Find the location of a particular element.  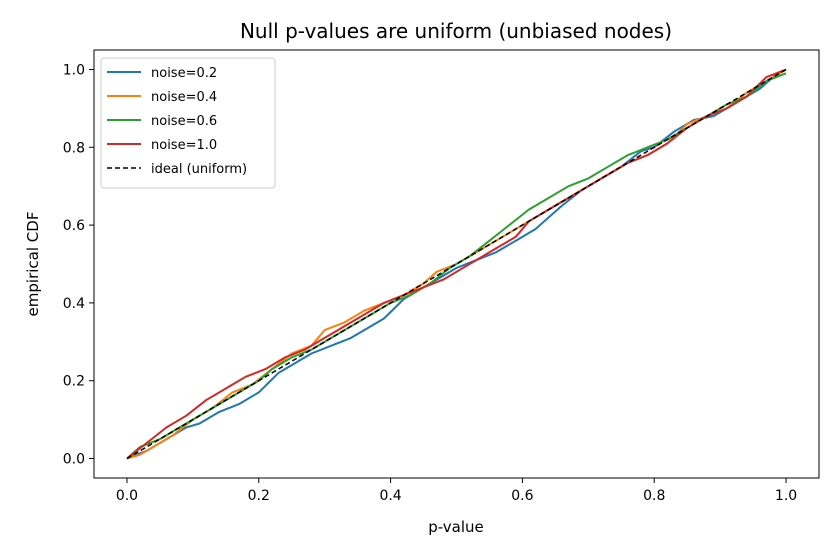

legend-label: ideal (uniform) is located at coordinates (199, 169).